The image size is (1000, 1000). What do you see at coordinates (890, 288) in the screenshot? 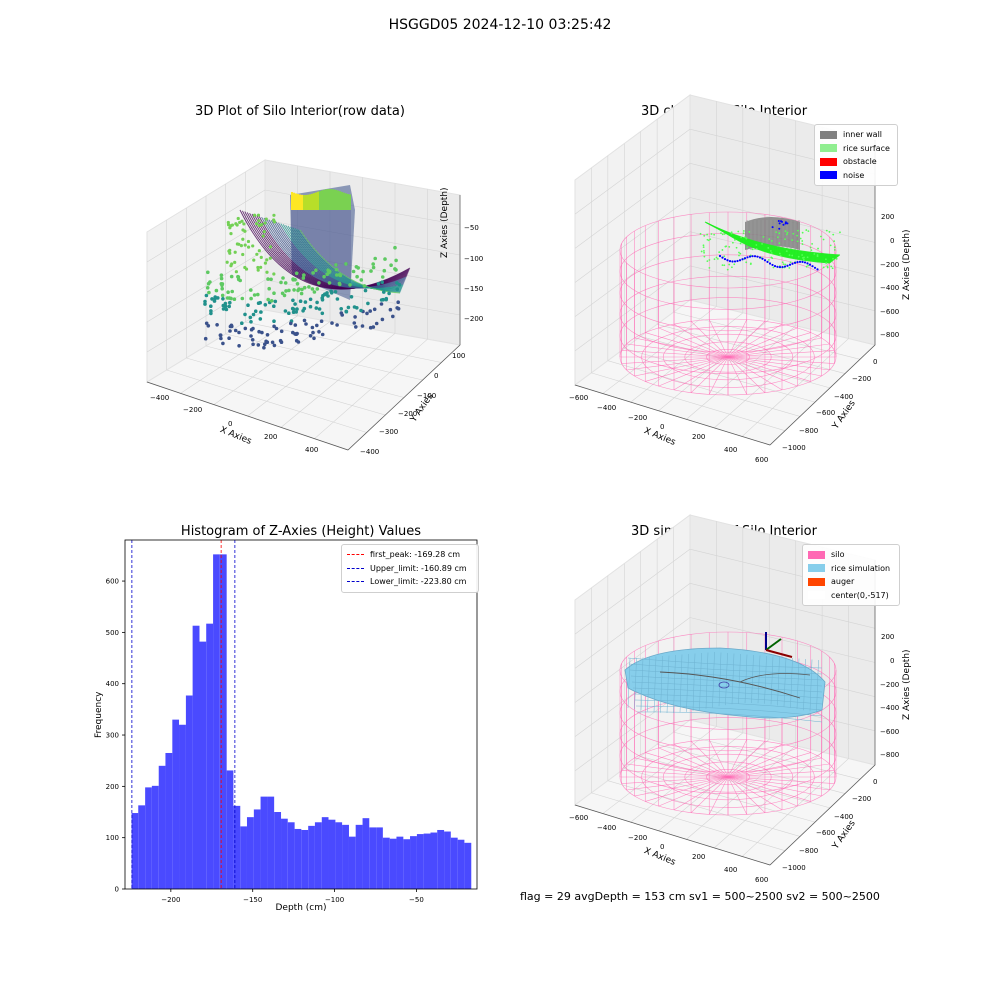
I see `classify-ztick: −400` at bounding box center [890, 288].